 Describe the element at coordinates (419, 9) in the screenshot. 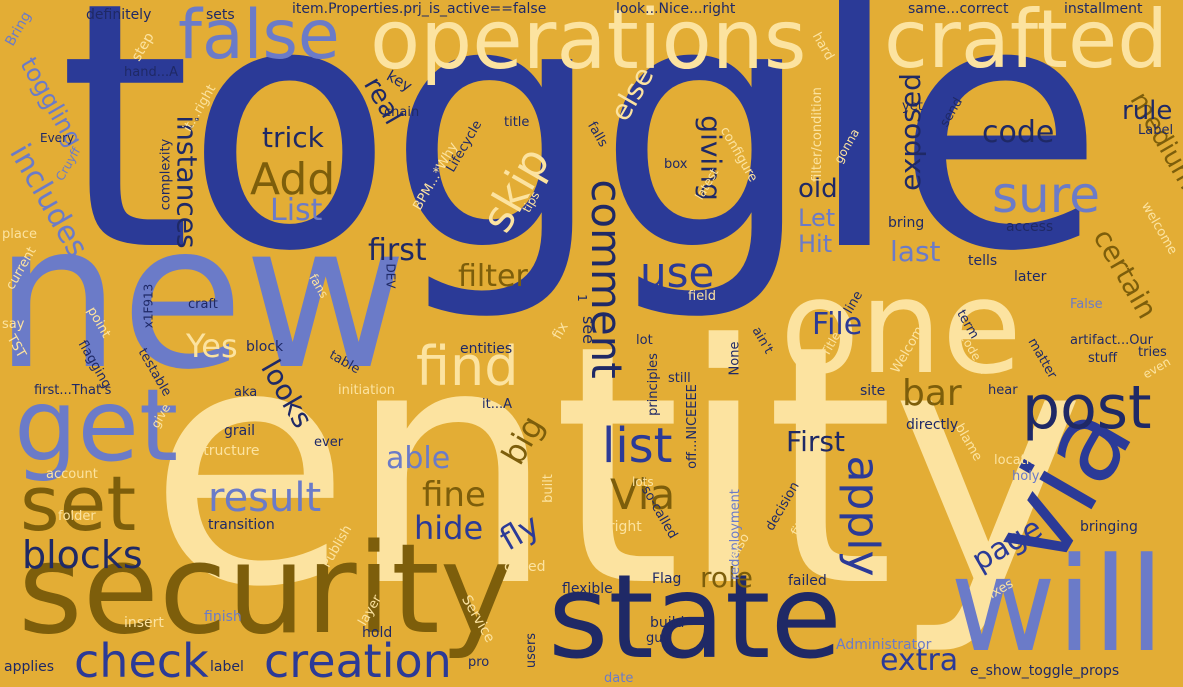

I see `word-item-prop: item.Properties.prj_is_active==false` at that location.